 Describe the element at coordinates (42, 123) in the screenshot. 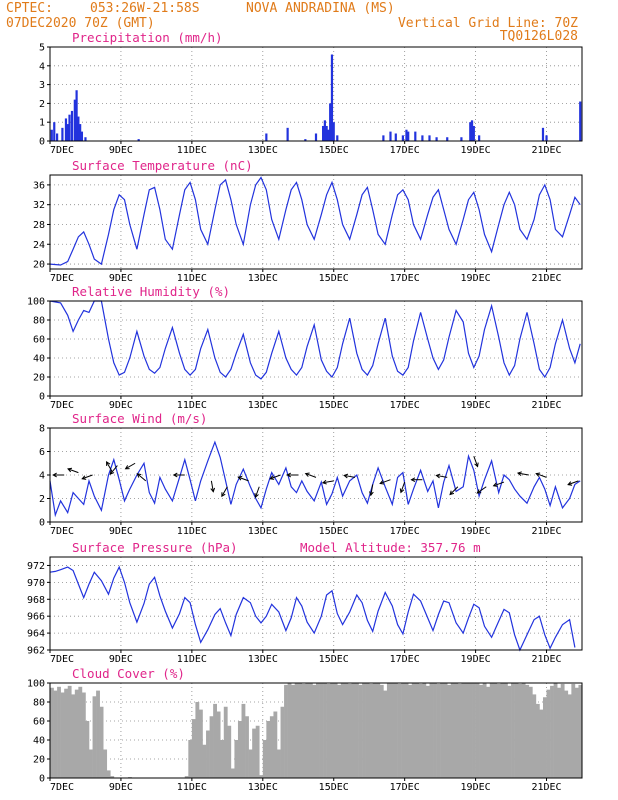

I see `precipitation-ytick-label: 1` at that location.